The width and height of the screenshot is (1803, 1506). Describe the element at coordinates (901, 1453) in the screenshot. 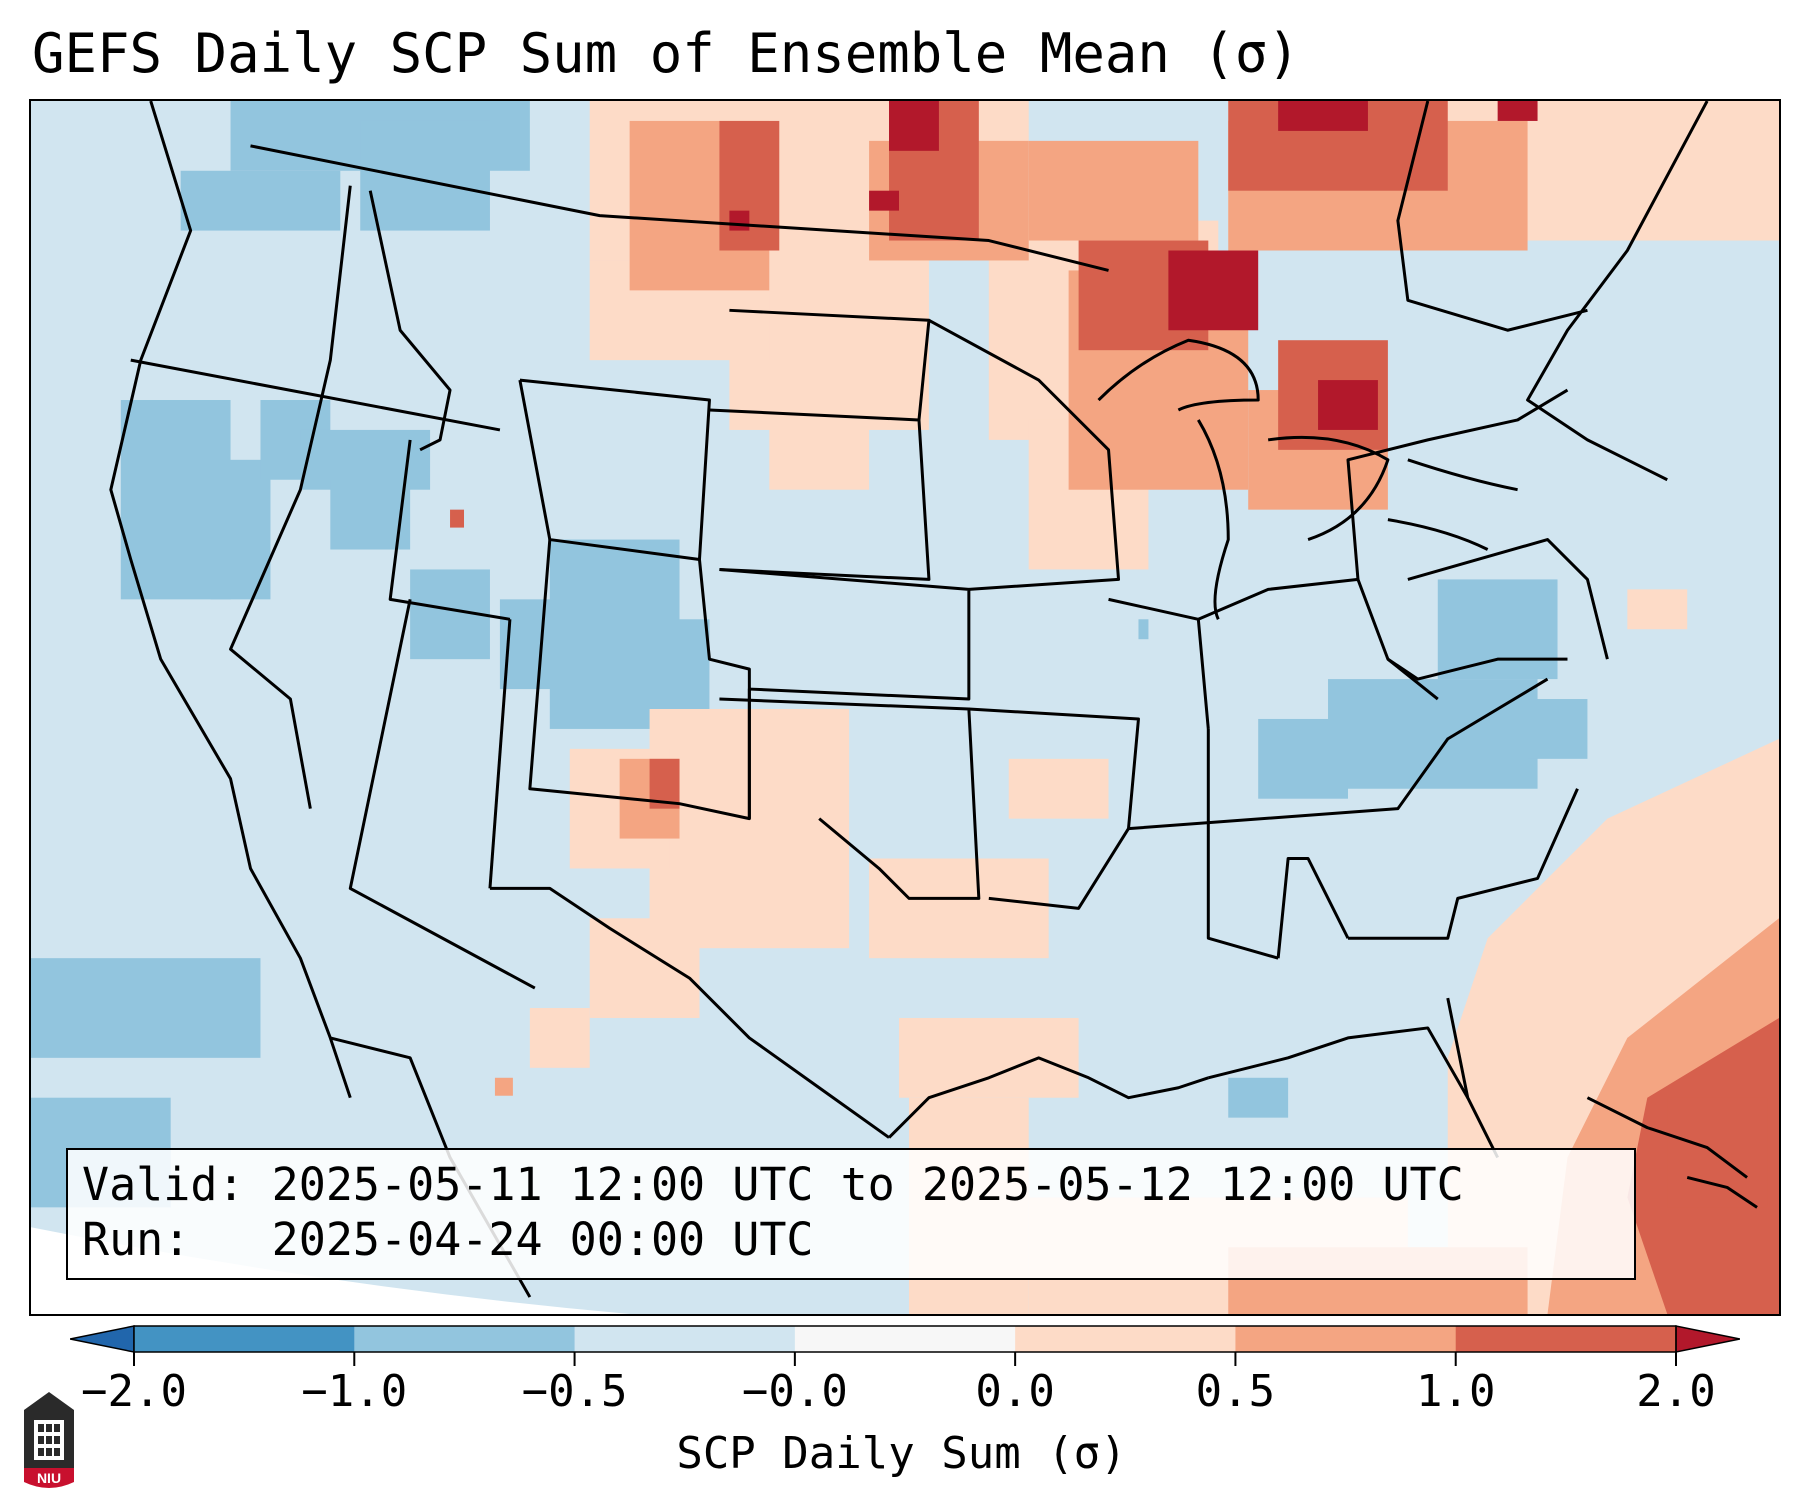

I see `colorbar-label: SCP Daily Sum (σ)` at that location.